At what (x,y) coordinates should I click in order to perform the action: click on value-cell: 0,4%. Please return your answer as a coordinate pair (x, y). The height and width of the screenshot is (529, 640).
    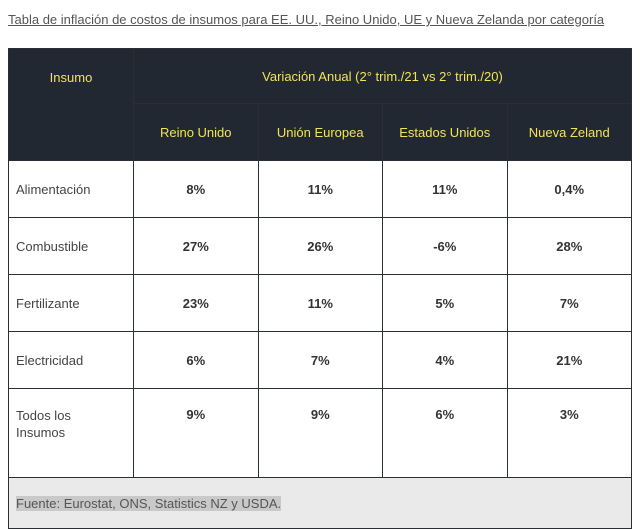
    Looking at the image, I should click on (569, 189).